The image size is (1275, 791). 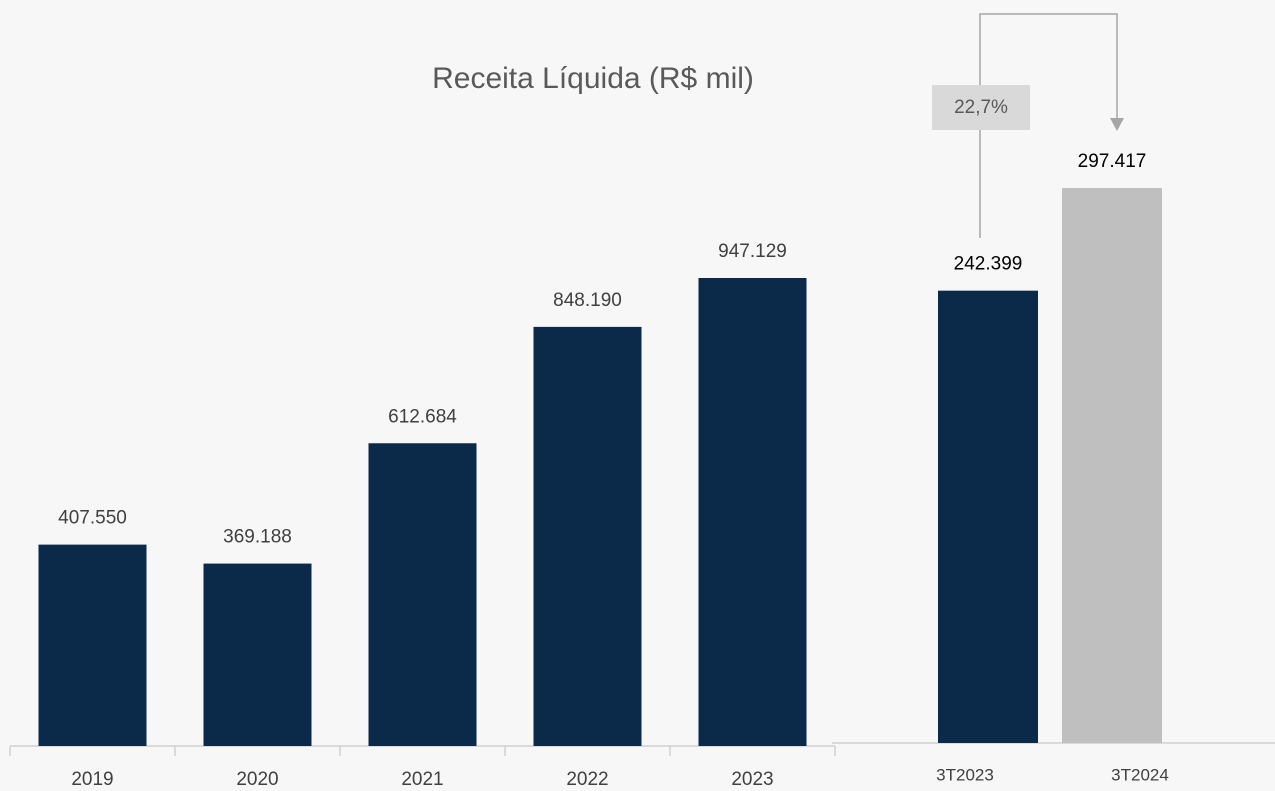 I want to click on data-label: 297.417, so click(x=1112, y=161).